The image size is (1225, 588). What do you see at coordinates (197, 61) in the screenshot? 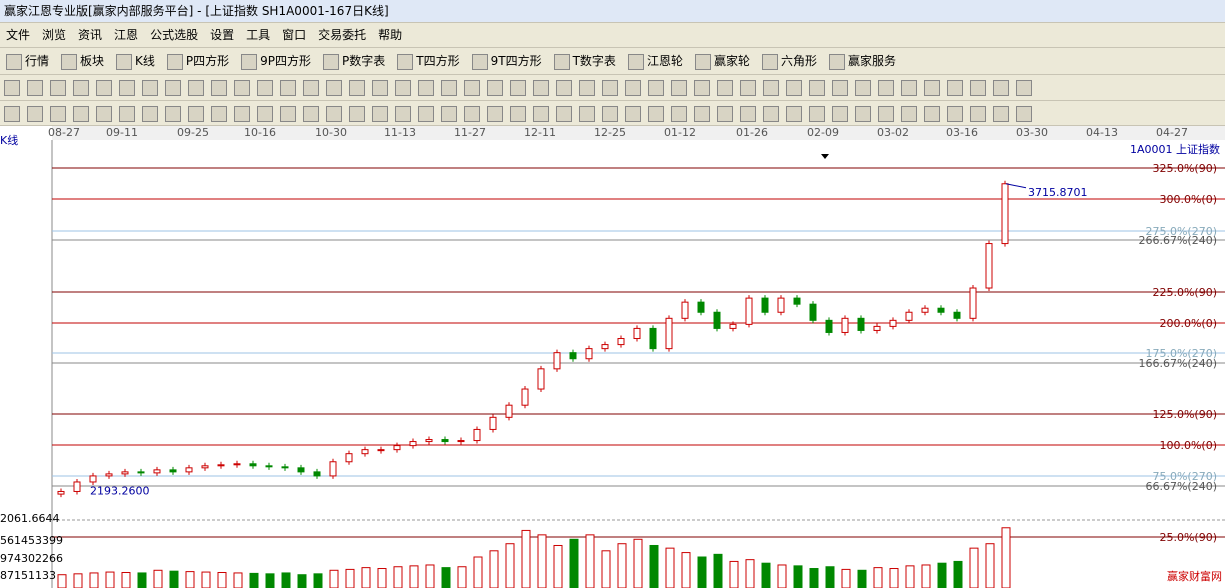
I see `toolbar-button: P四方形` at bounding box center [197, 61].